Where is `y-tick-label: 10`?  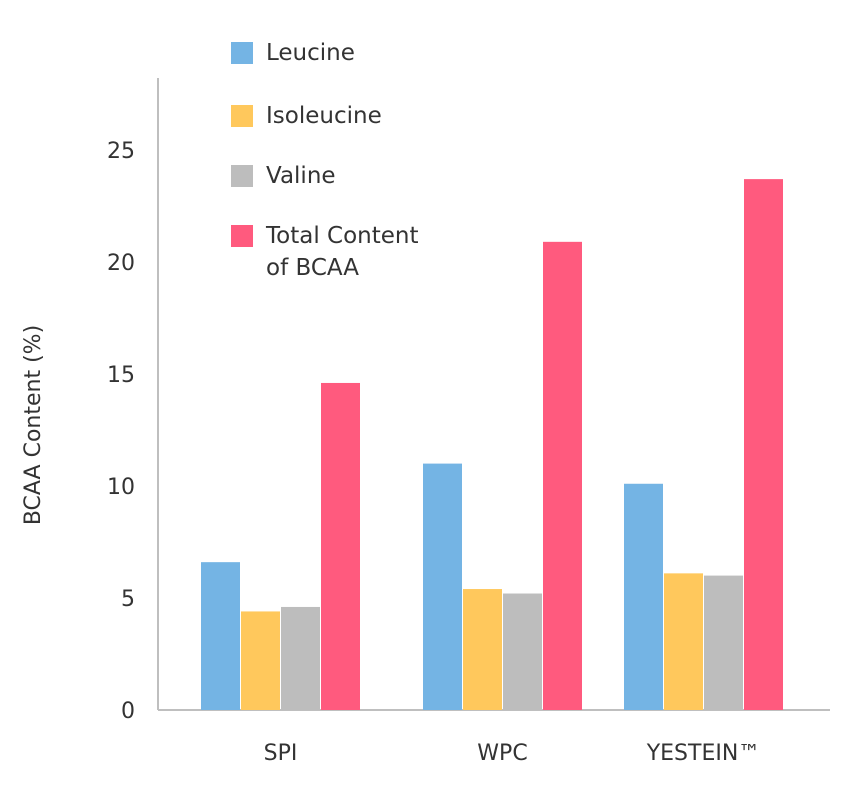
y-tick-label: 10 is located at coordinates (121, 487).